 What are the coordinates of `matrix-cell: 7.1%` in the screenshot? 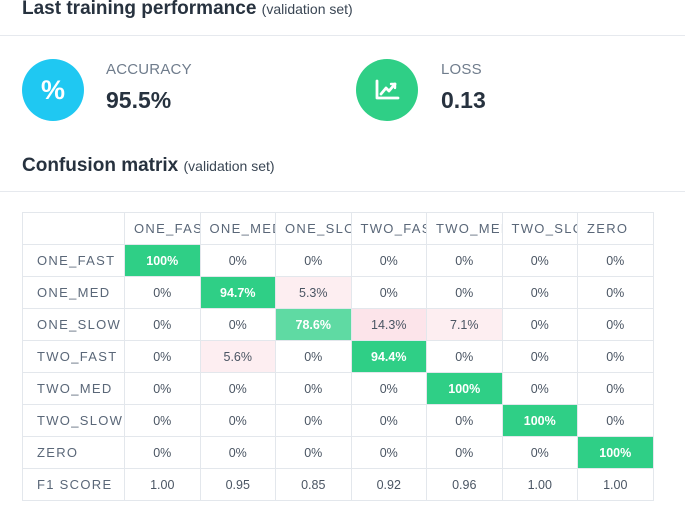 It's located at (464, 324).